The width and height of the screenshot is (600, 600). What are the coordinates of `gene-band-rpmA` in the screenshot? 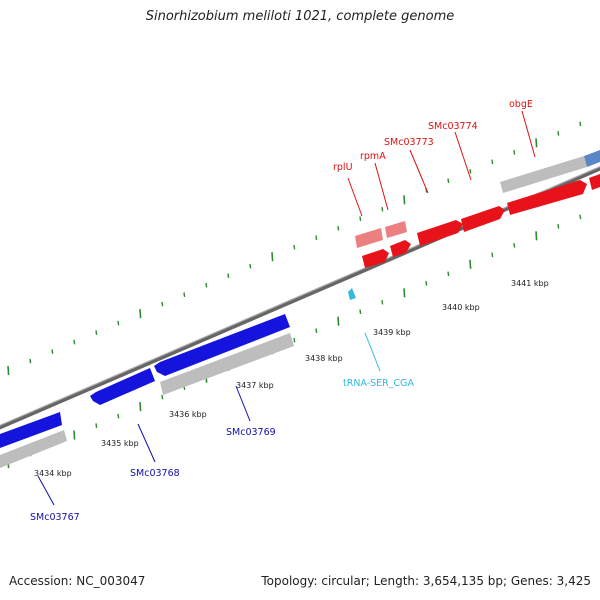 It's located at (396, 229).